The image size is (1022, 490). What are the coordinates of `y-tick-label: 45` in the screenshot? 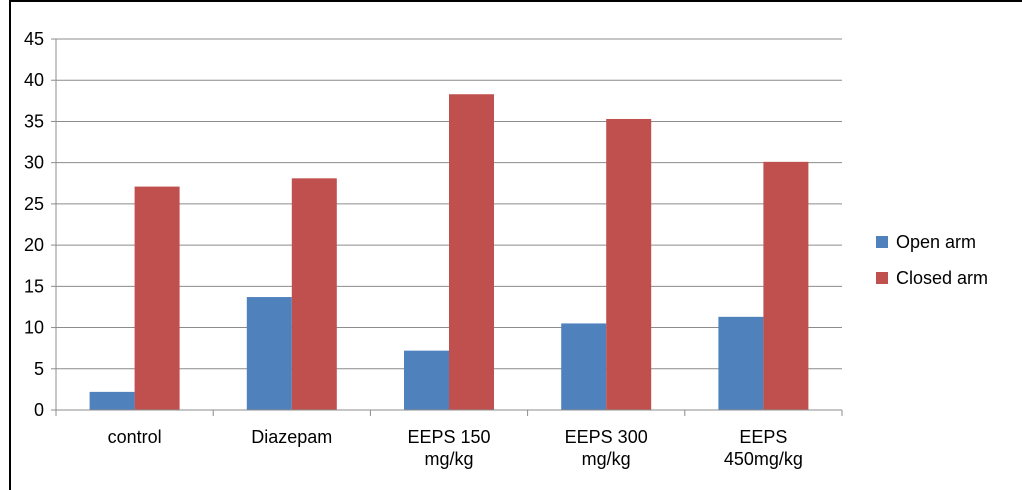 It's located at (34, 39).